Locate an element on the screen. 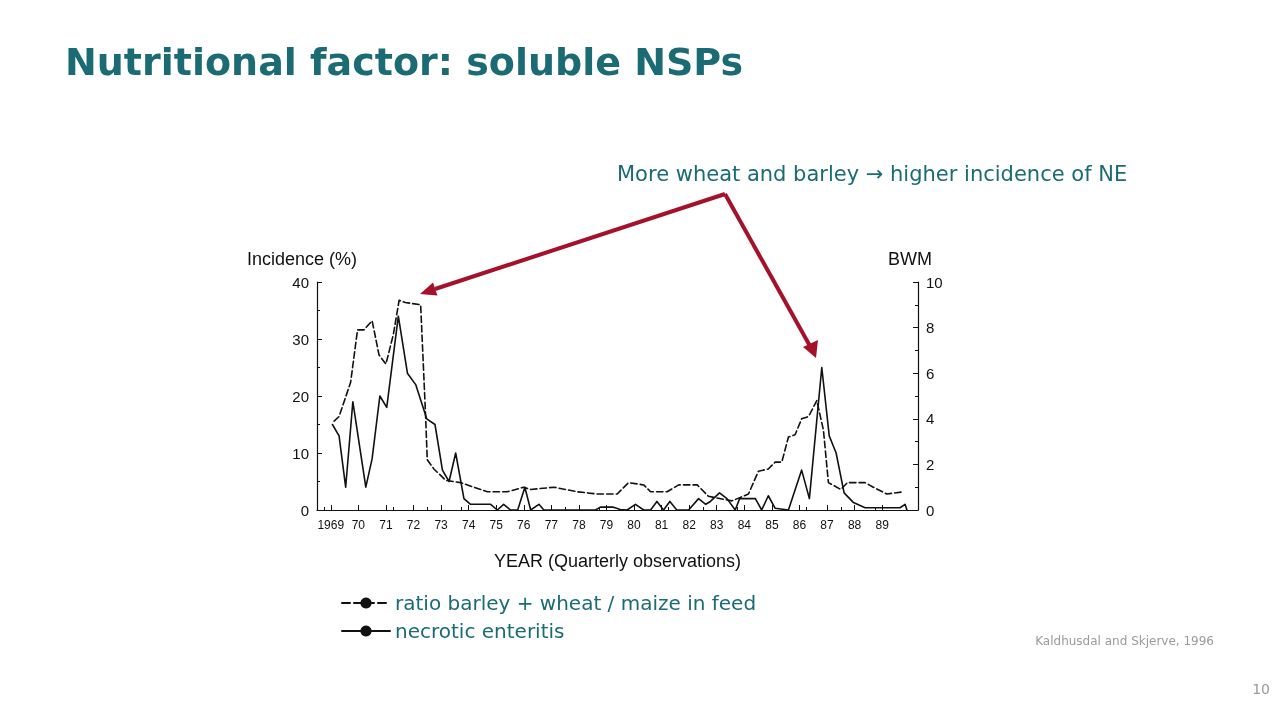  text: 10 is located at coordinates (1261, 689).